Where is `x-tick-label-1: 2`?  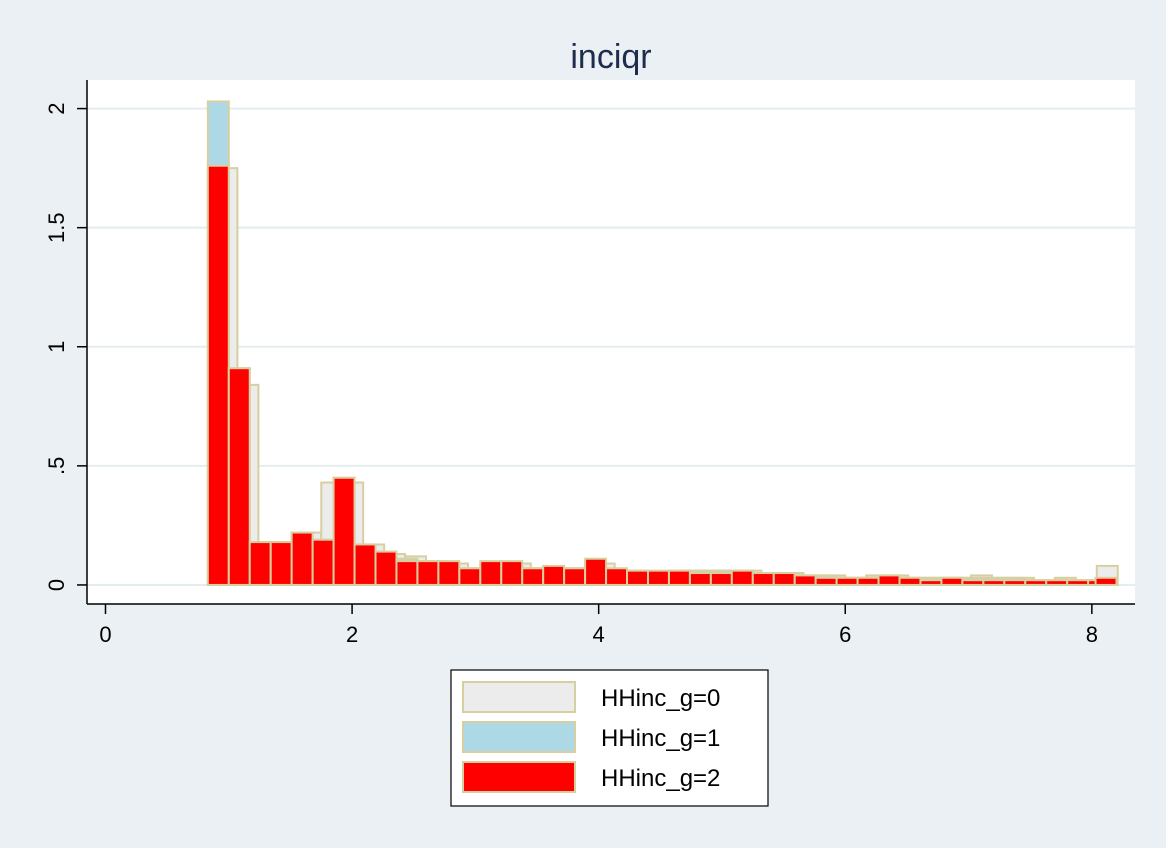
x-tick-label-1: 2 is located at coordinates (352, 634).